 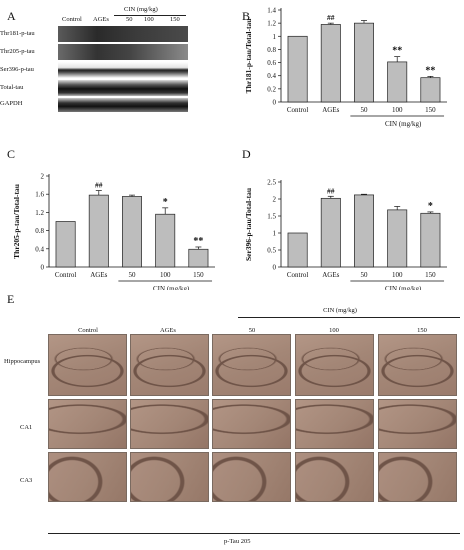 I want to click on tissue-image-ca3-control, so click(x=87, y=477).